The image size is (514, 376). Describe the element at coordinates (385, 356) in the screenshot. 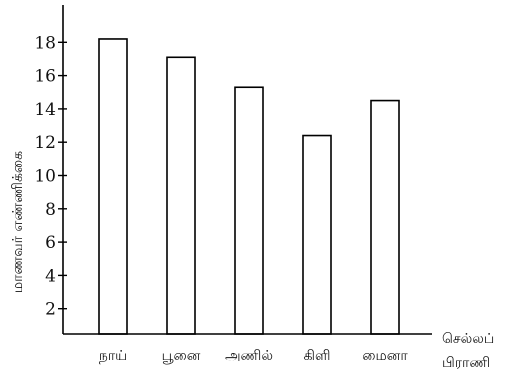

I see `x-category-label: மைனா` at that location.